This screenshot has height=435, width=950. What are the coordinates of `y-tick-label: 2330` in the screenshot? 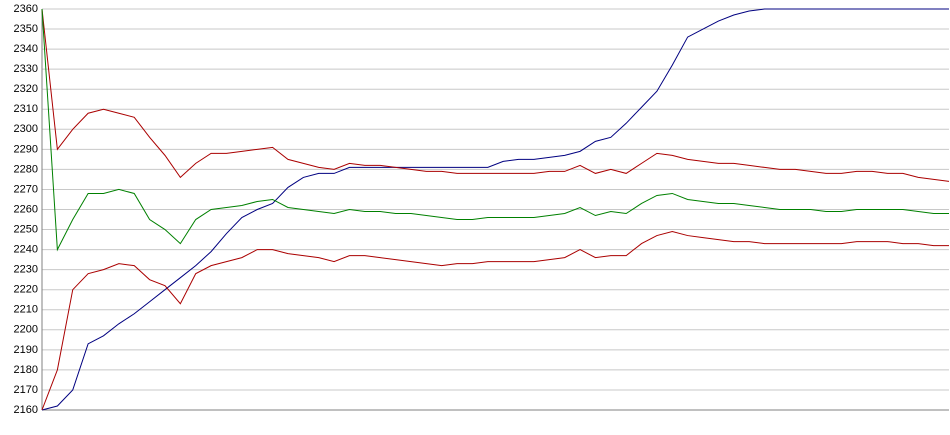 It's located at (26, 69).